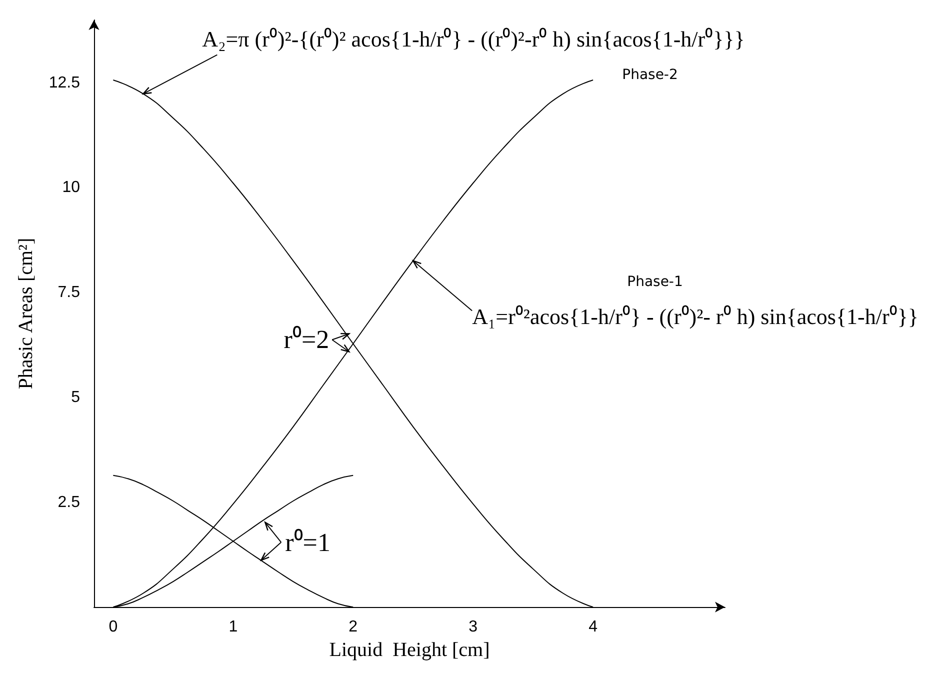 Image resolution: width=945 pixels, height=673 pixels. I want to click on annotation: r⁰=2, so click(307, 339).